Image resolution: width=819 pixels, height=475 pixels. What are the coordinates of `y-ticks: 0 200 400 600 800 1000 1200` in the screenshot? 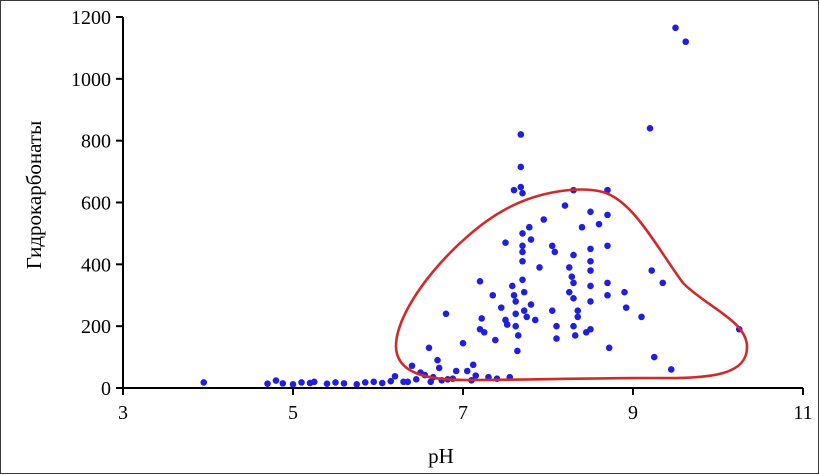 It's located at (97, 203).